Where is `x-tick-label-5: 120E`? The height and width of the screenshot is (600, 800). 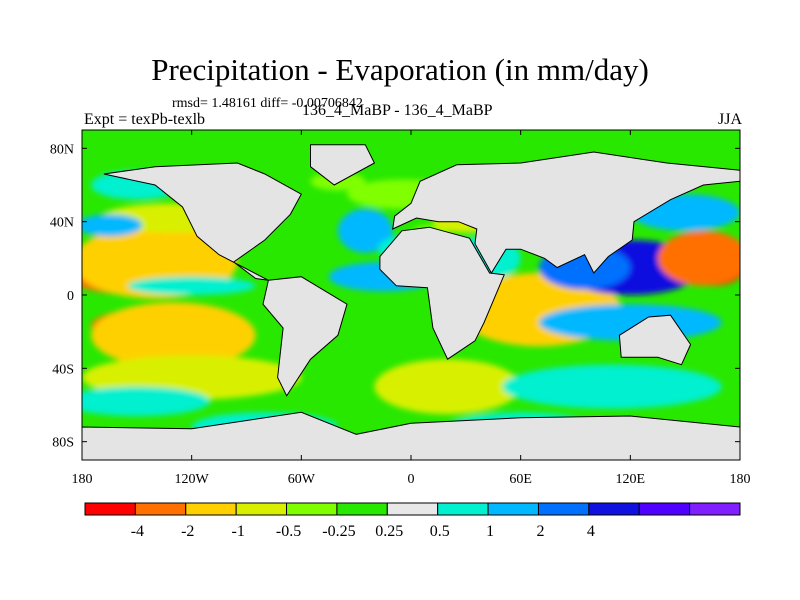 x-tick-label-5: 120E is located at coordinates (631, 479).